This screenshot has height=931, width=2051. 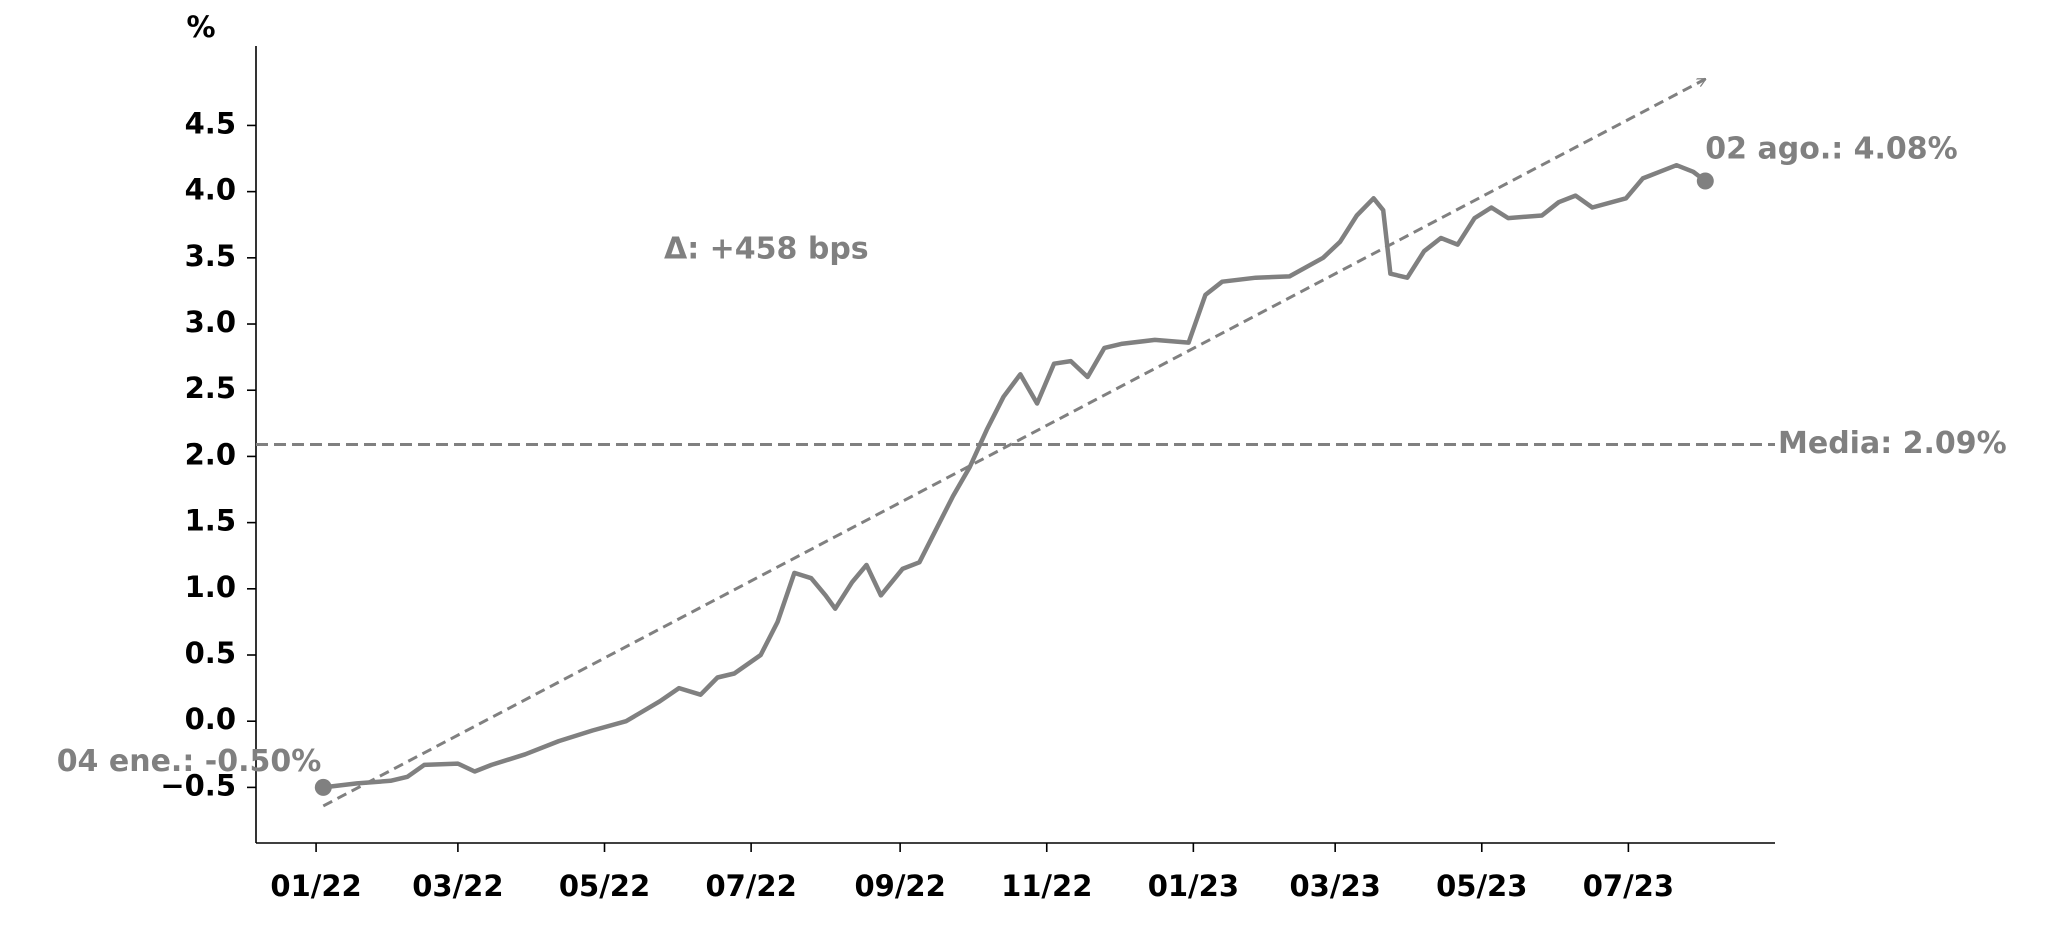 I want to click on x-tick-label: 03/23, so click(x=1335, y=886).